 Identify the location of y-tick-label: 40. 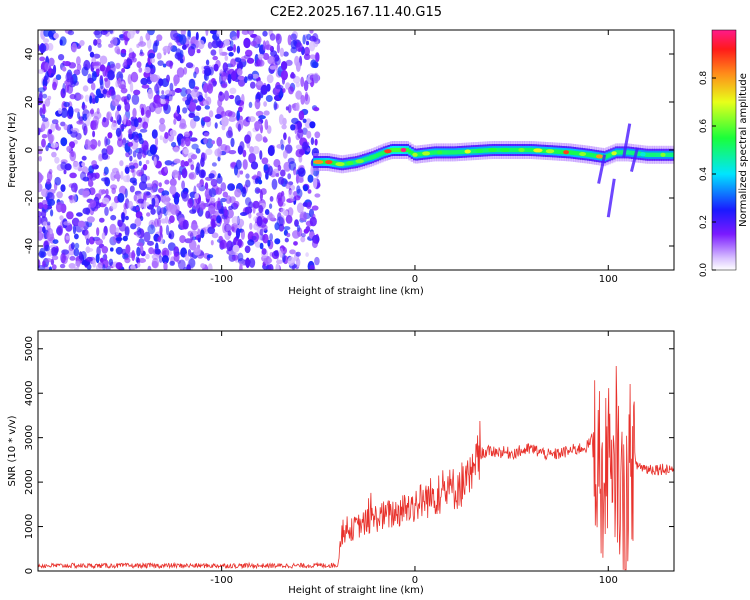
(29, 54).